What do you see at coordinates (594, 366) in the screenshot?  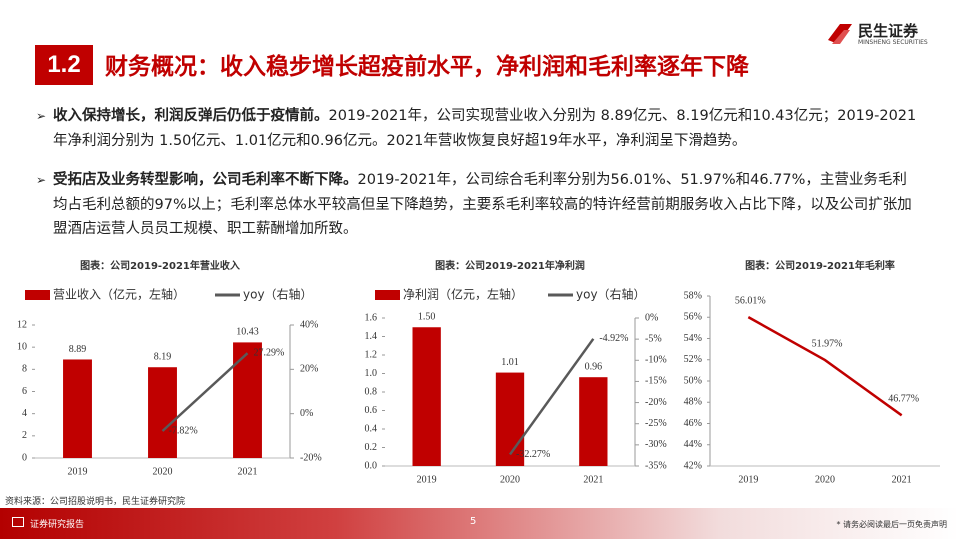 I see `bar-label: 0.96` at bounding box center [594, 366].